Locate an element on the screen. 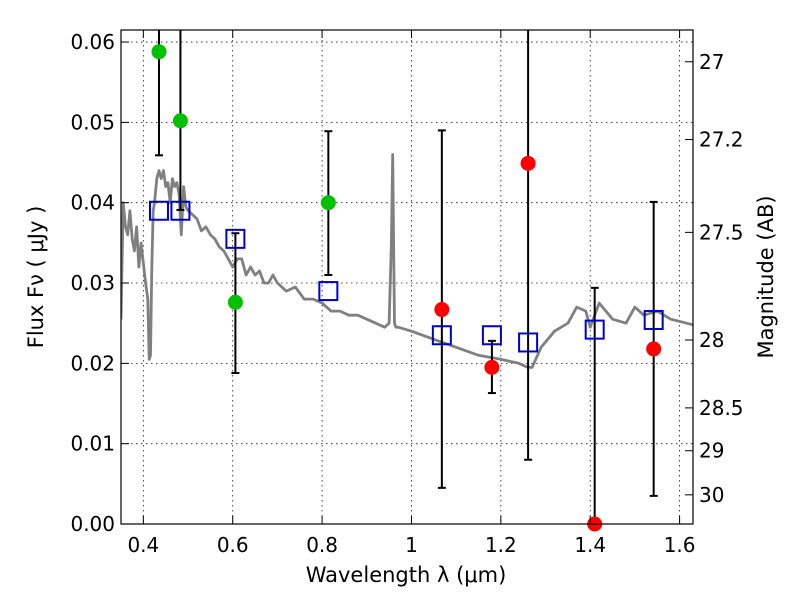 The image size is (800, 600). x-tick-label: 1.4 is located at coordinates (590, 545).